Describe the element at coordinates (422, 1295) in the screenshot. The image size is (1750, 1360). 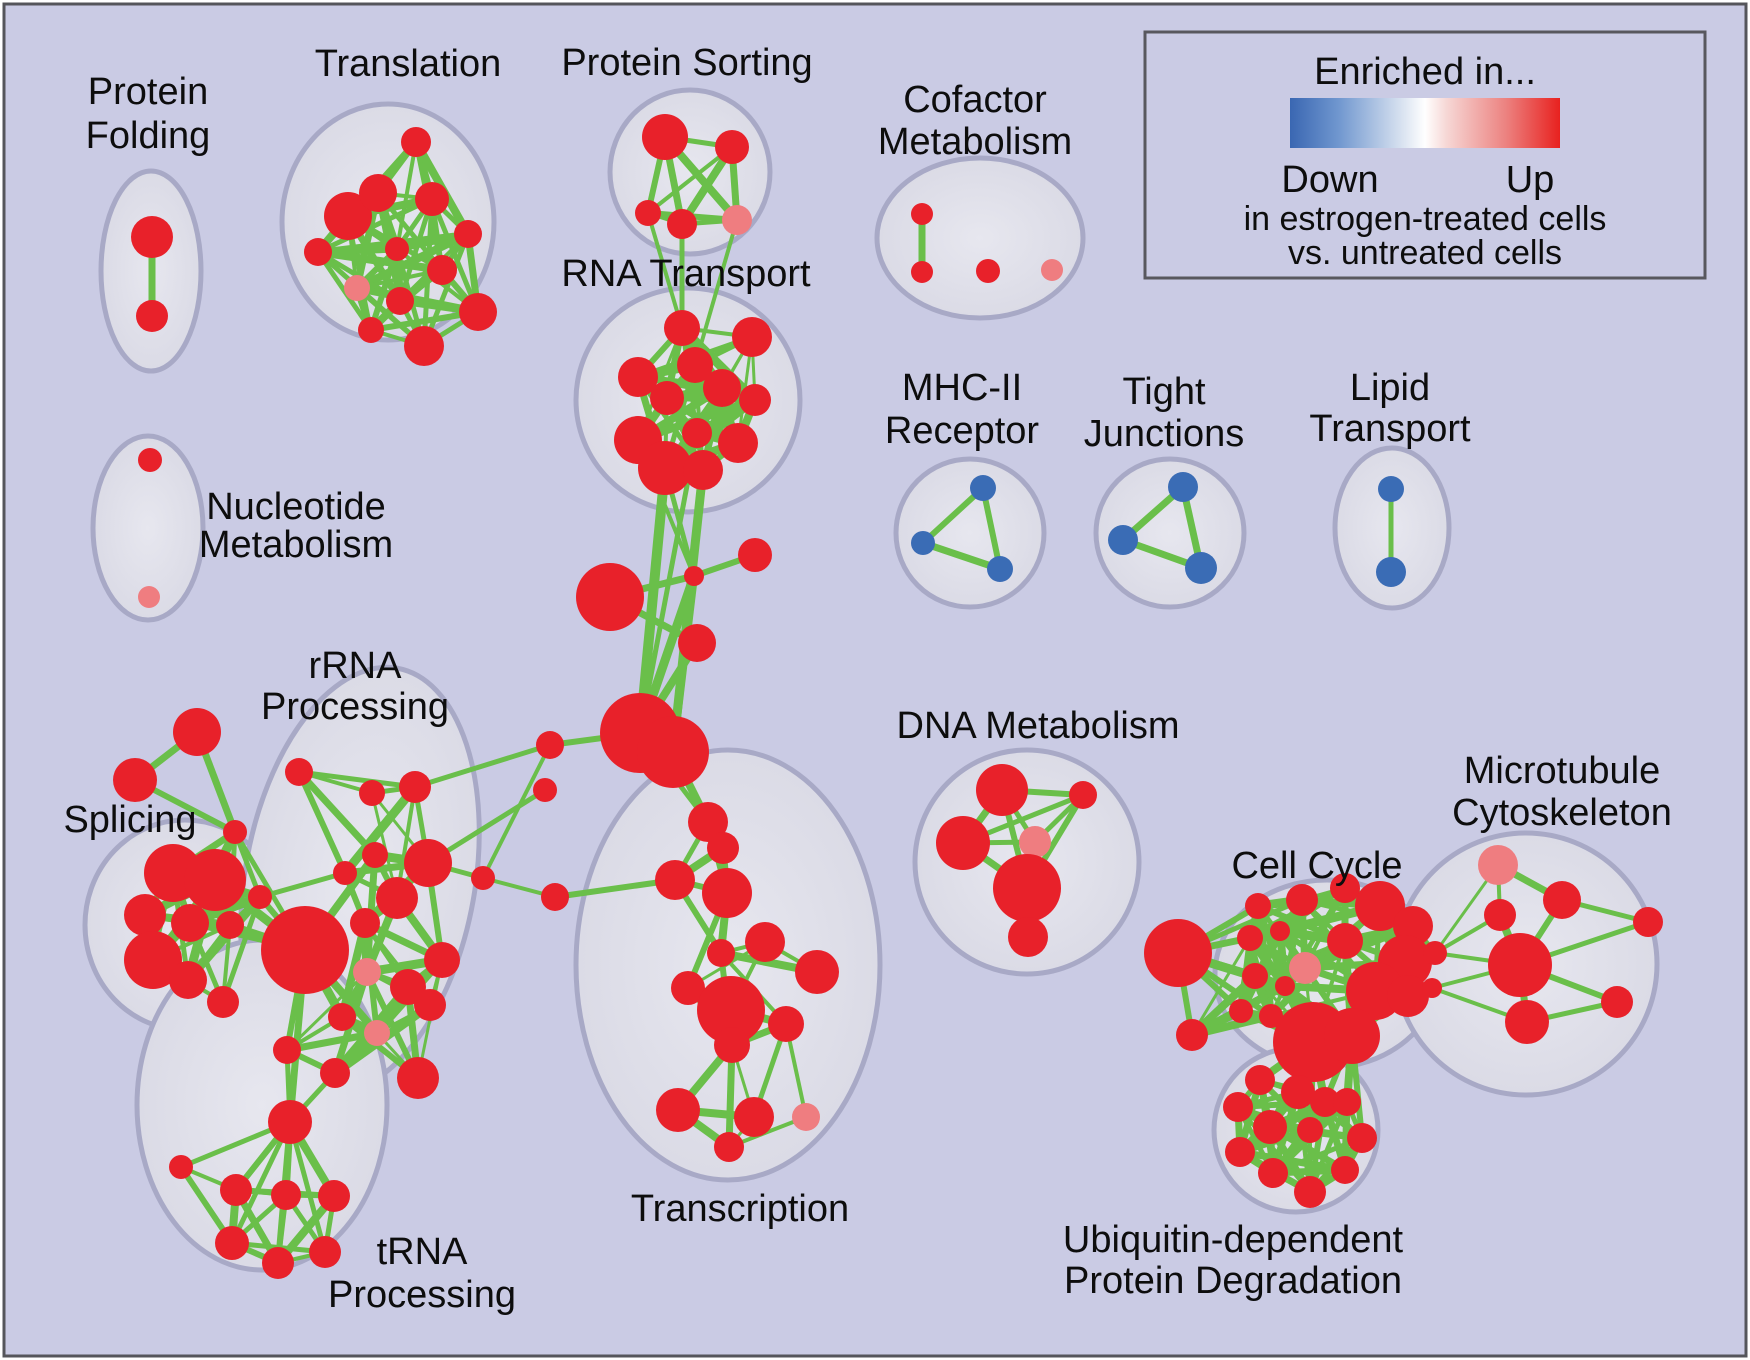
I see `cluster-label-tr: Processing` at that location.